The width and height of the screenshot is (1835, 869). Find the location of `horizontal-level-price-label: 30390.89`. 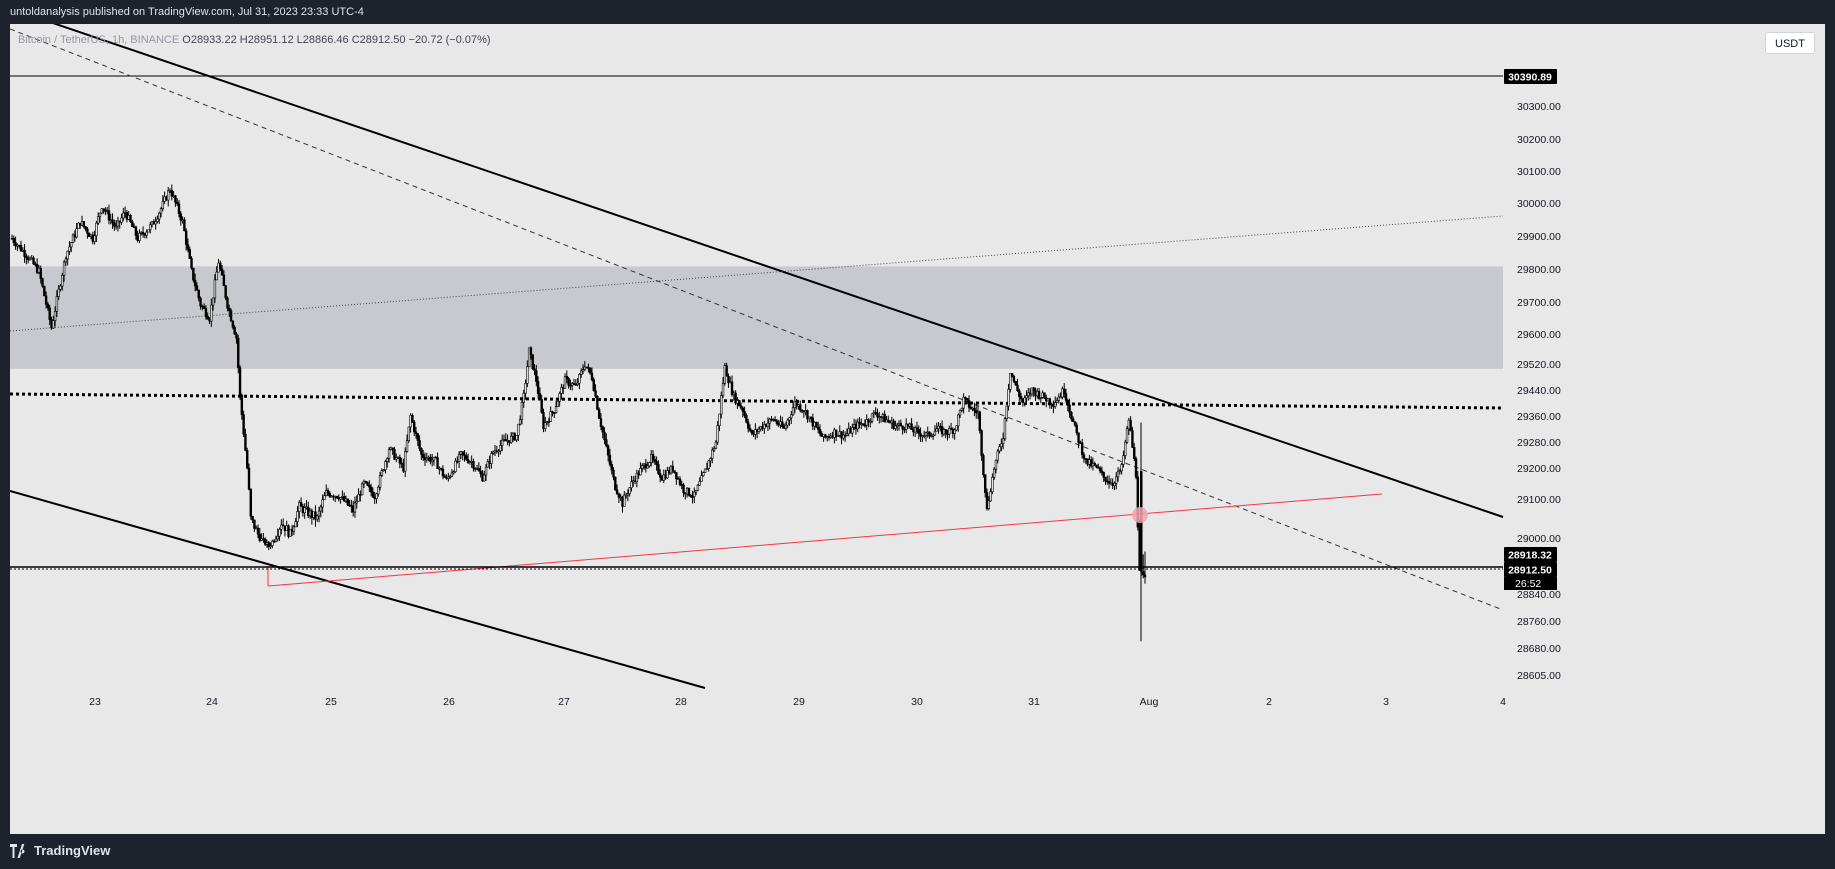

horizontal-level-price-label: 30390.89 is located at coordinates (1530, 78).